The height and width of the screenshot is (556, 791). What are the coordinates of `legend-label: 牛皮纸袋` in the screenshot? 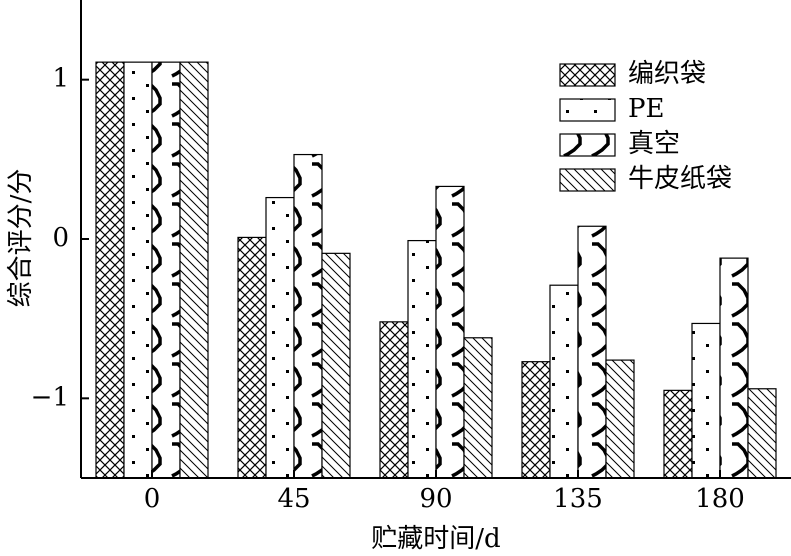 It's located at (680, 179).